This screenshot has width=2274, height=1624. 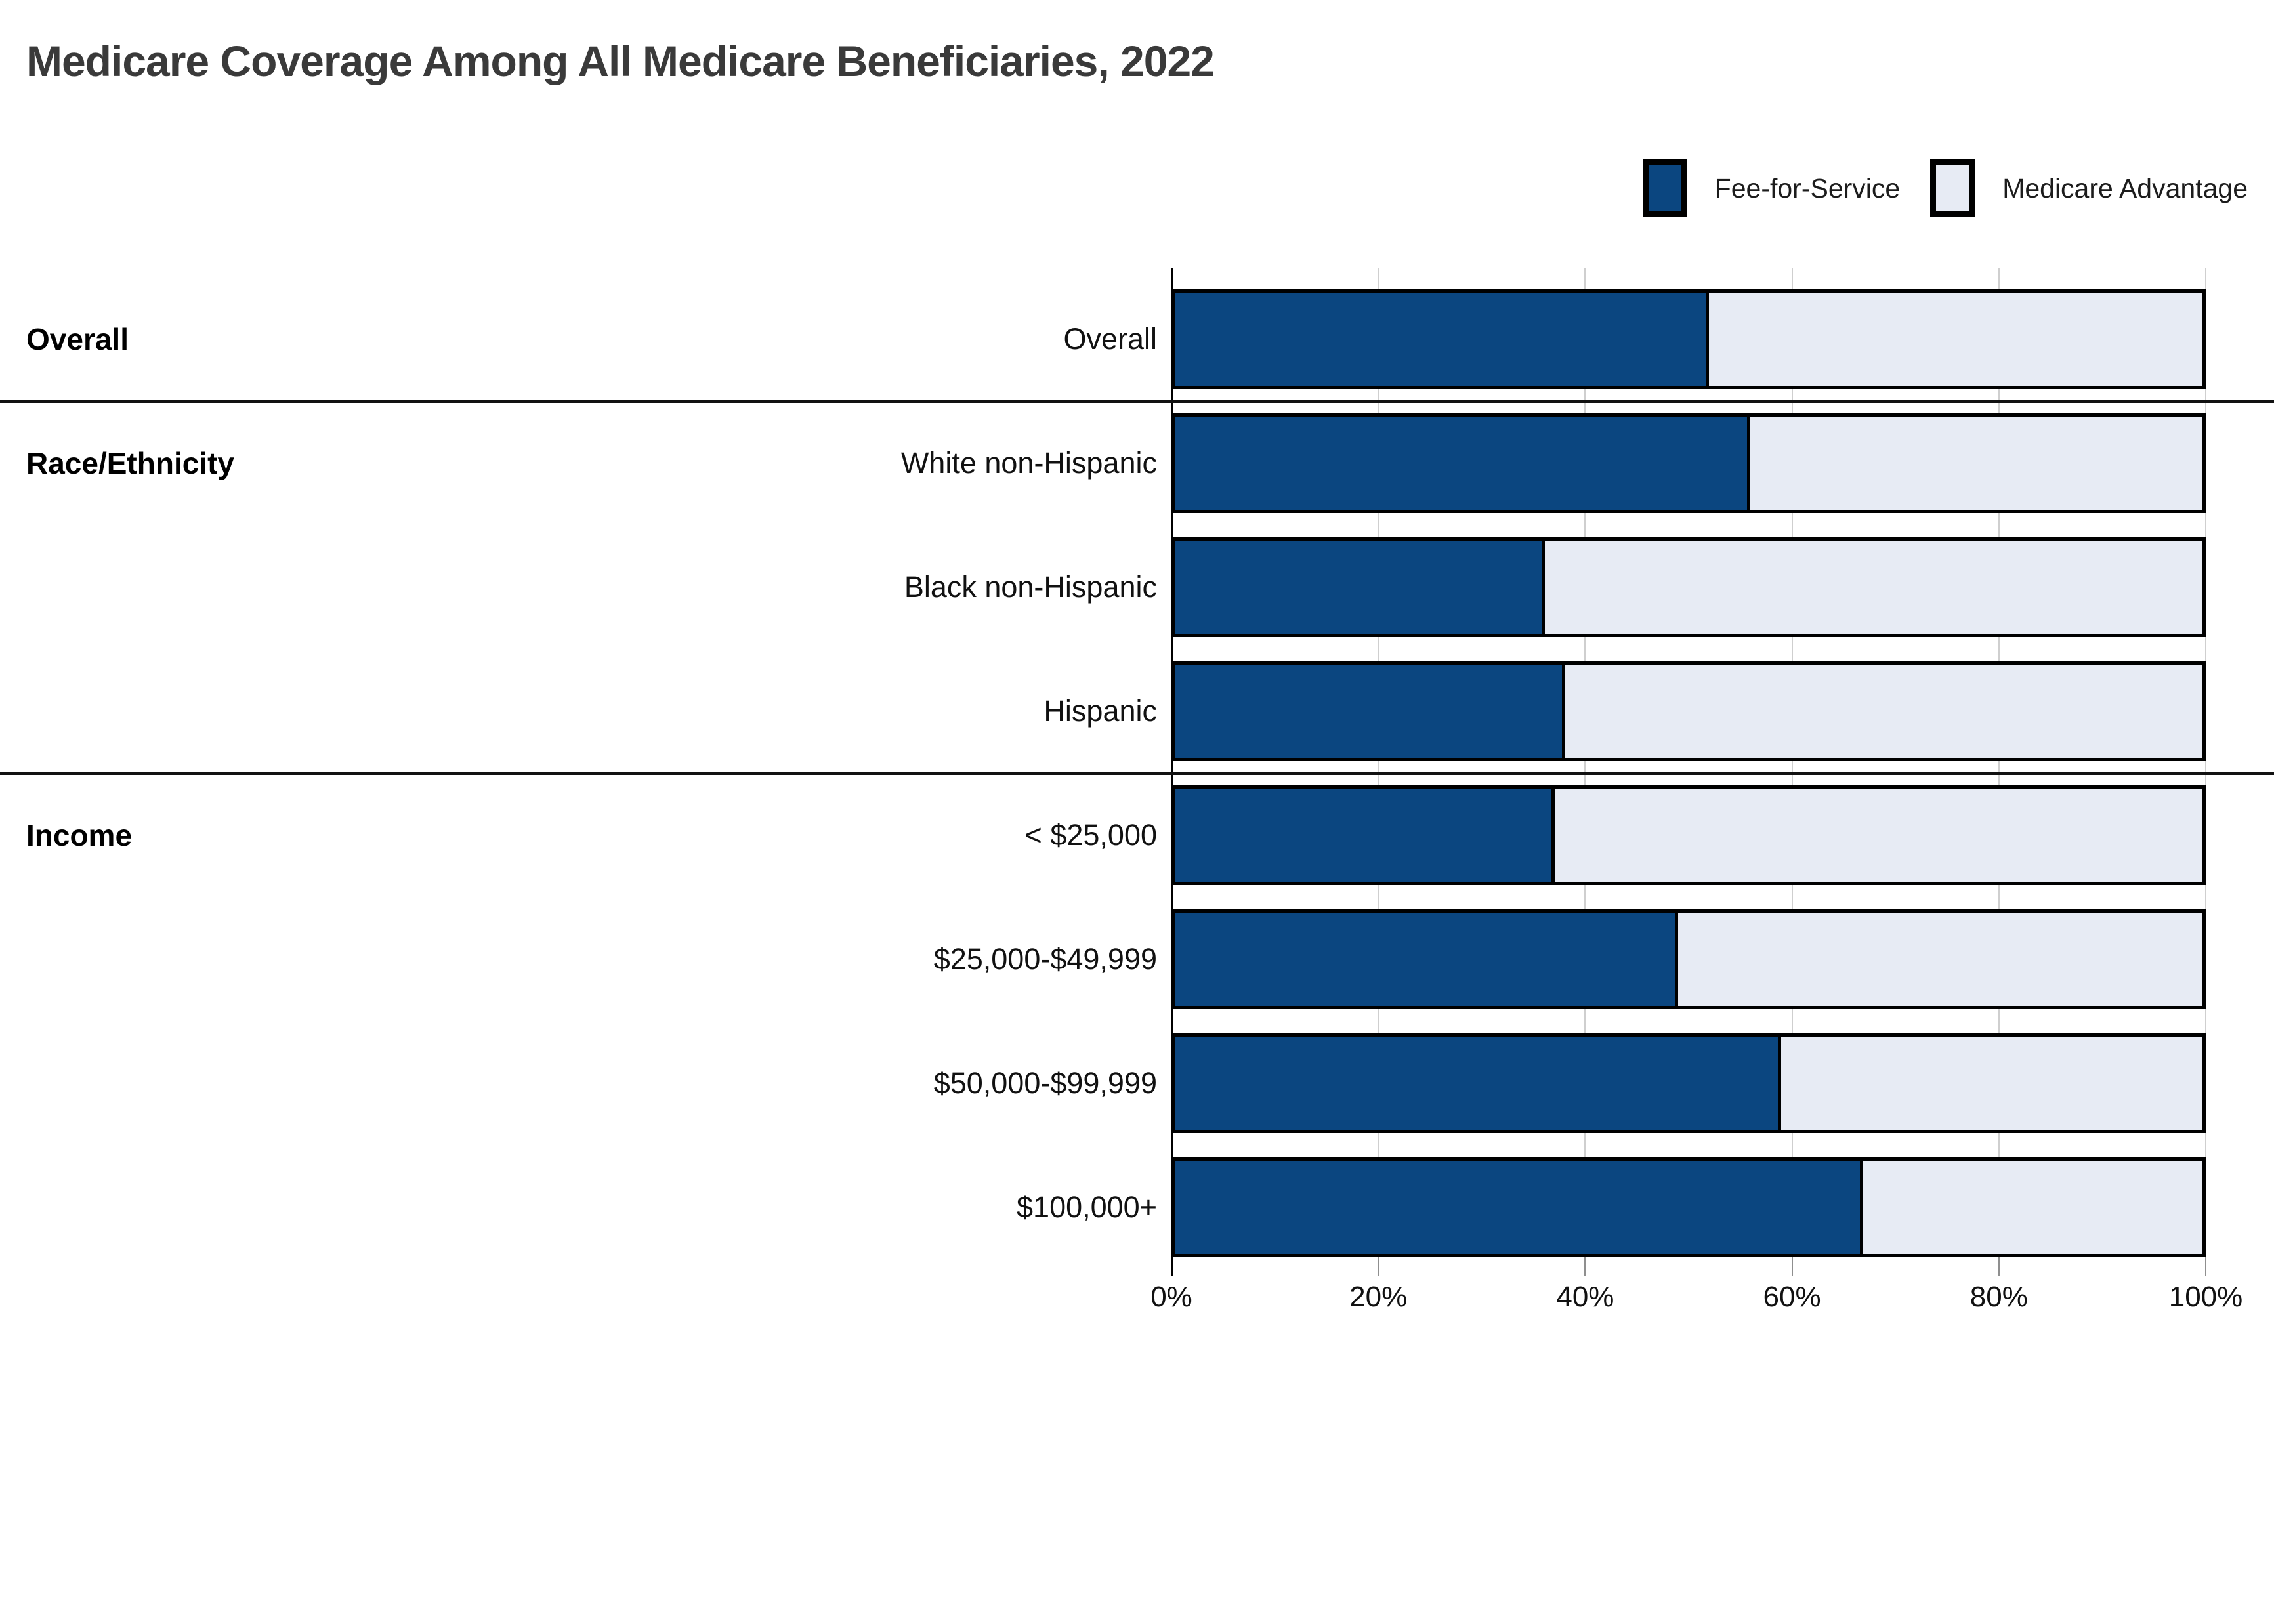 I want to click on row-label: Overall, so click(x=1110, y=339).